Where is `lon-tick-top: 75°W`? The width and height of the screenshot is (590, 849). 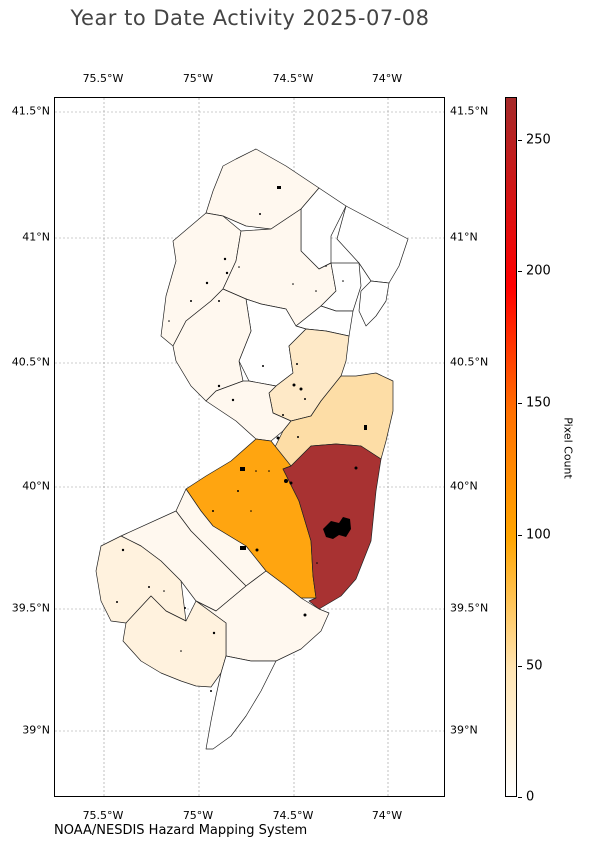 lon-tick-top: 75°W is located at coordinates (198, 78).